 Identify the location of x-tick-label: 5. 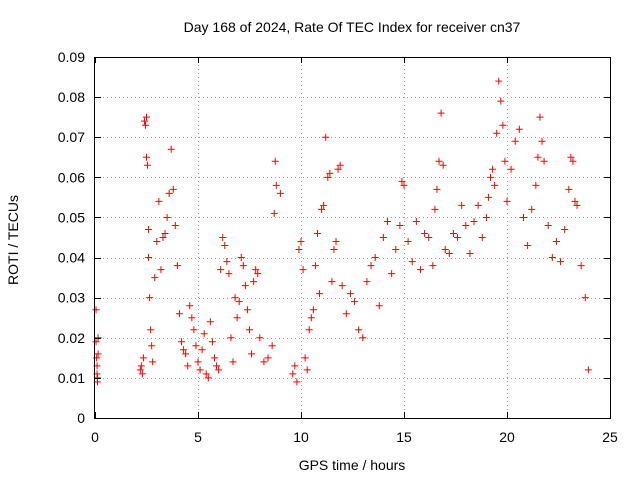
(198, 437).